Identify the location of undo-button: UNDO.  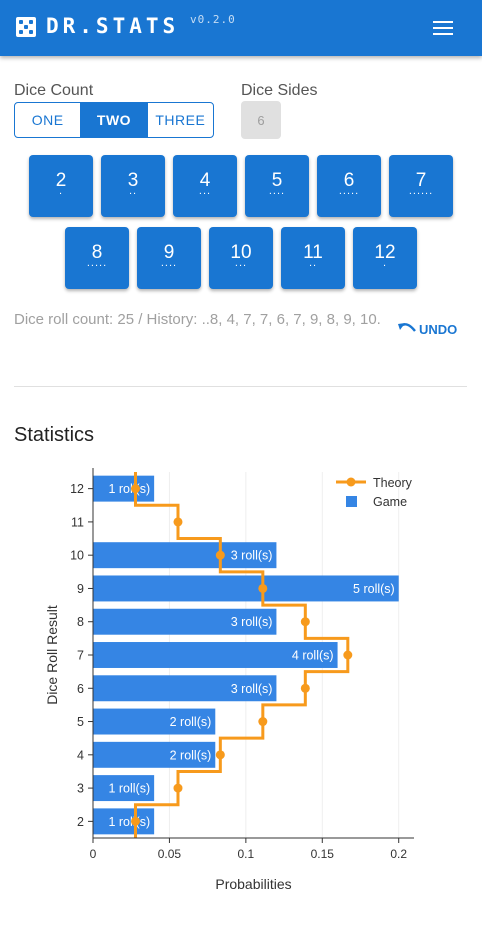
(427, 329).